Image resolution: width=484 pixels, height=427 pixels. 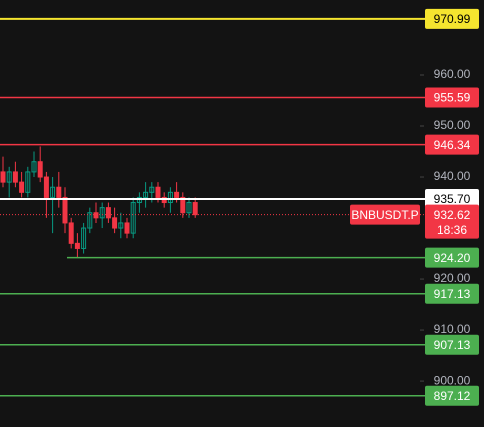 What do you see at coordinates (452, 278) in the screenshot?
I see `y-tick-label: 920.00` at bounding box center [452, 278].